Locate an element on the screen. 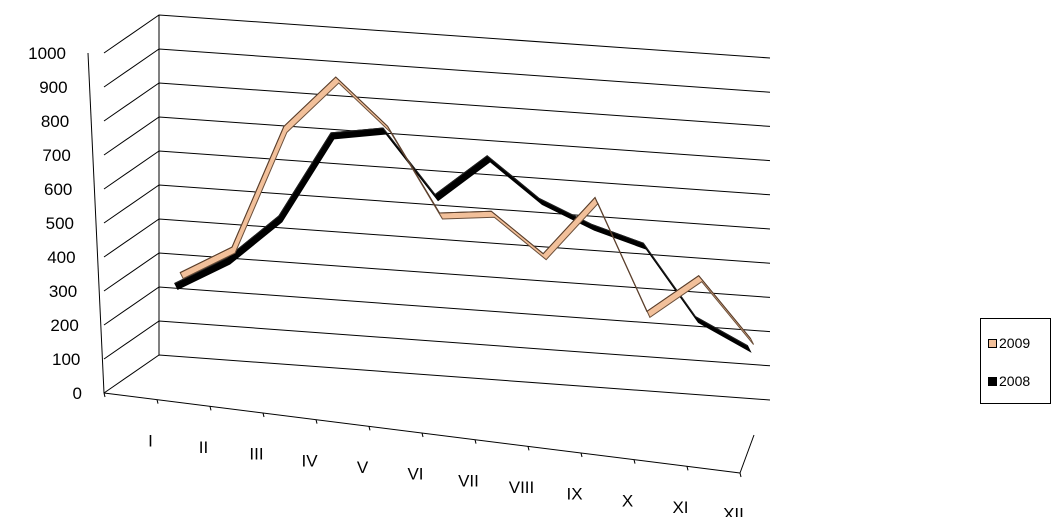 The width and height of the screenshot is (1051, 517). legend-swatch-2008 is located at coordinates (992, 381).